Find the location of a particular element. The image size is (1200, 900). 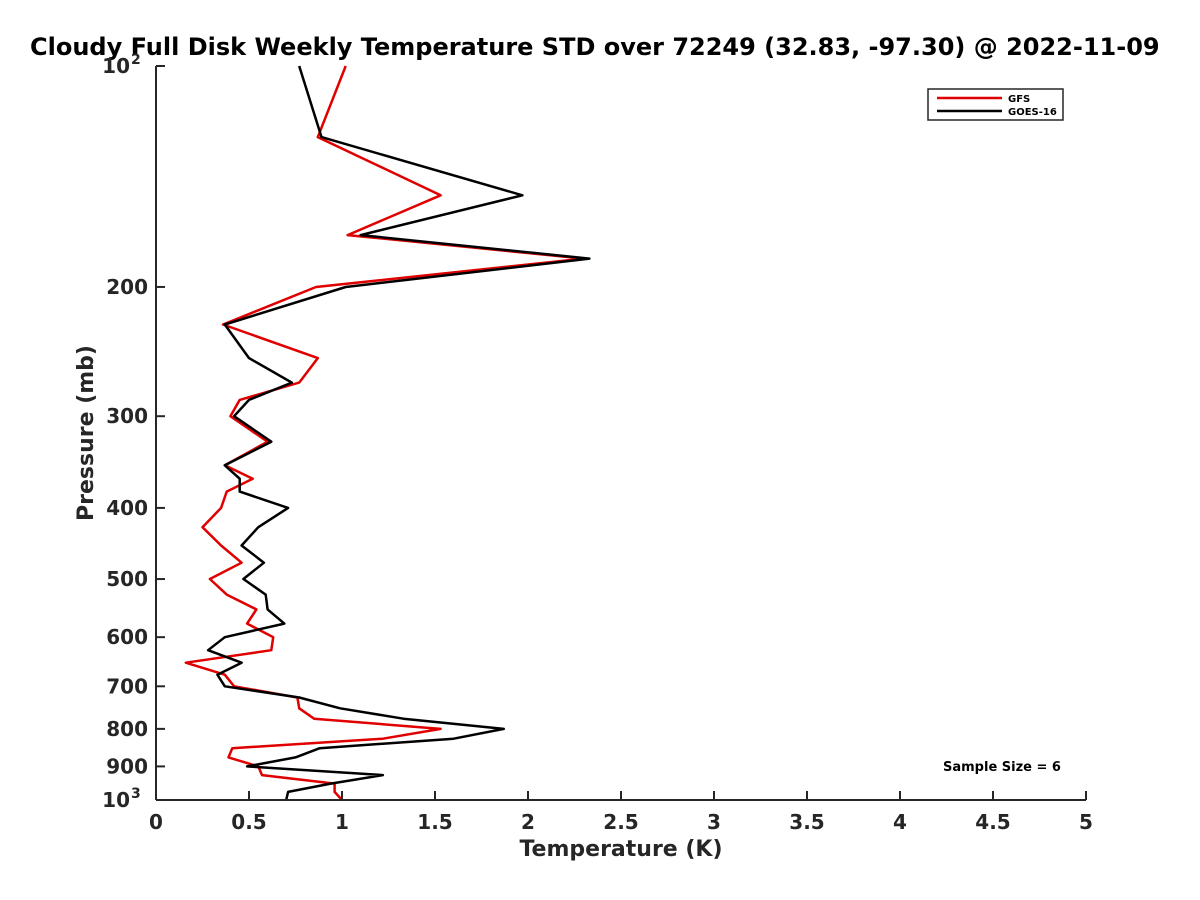

y-tick-label: 800 is located at coordinates (127, 729).